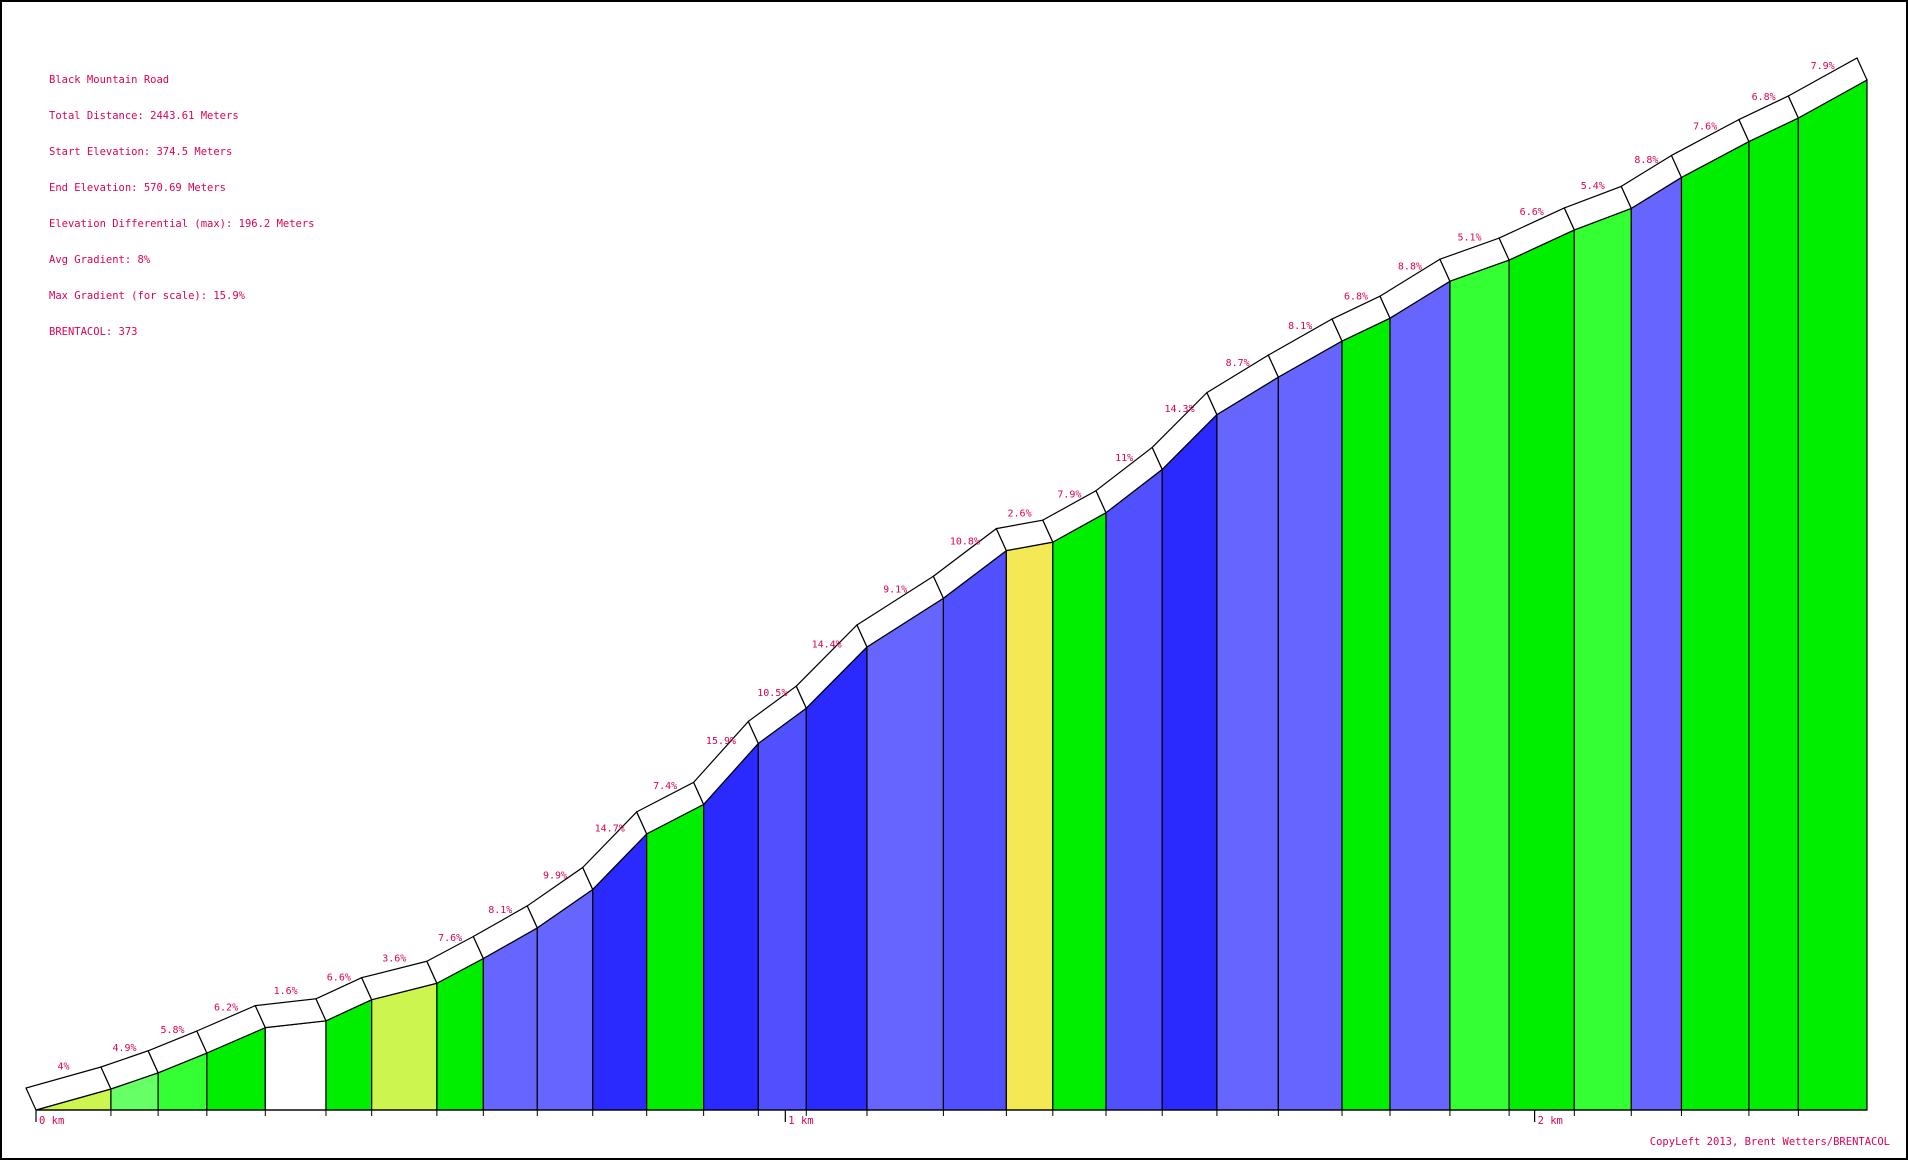  What do you see at coordinates (1124, 458) in the screenshot?
I see `gradient-label: 11%` at bounding box center [1124, 458].